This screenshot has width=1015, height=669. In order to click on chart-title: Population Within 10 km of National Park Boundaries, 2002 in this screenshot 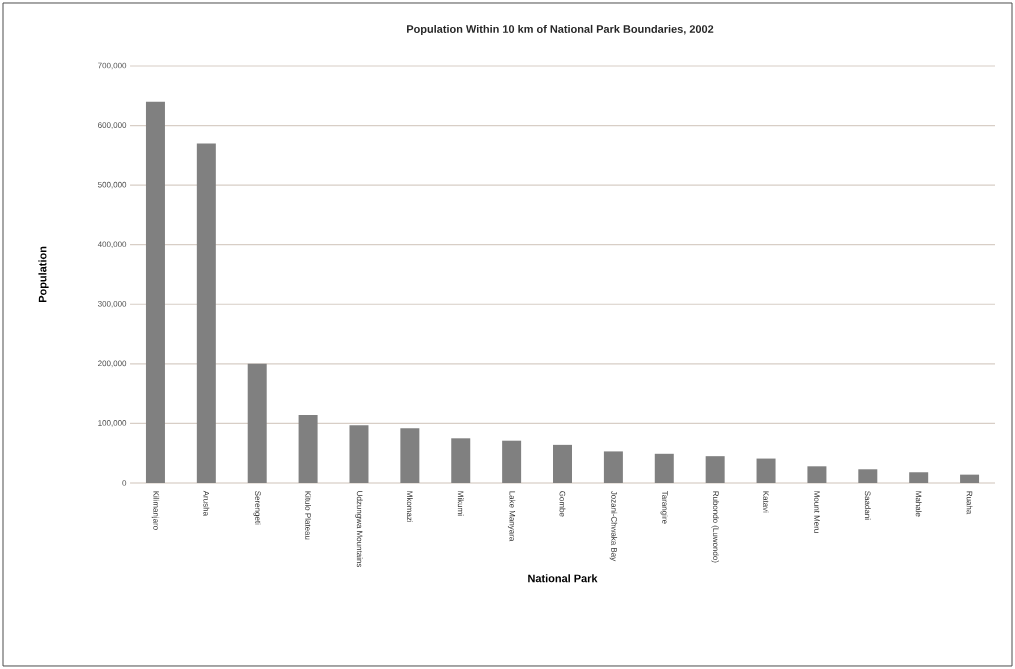, I will do `click(560, 30)`.